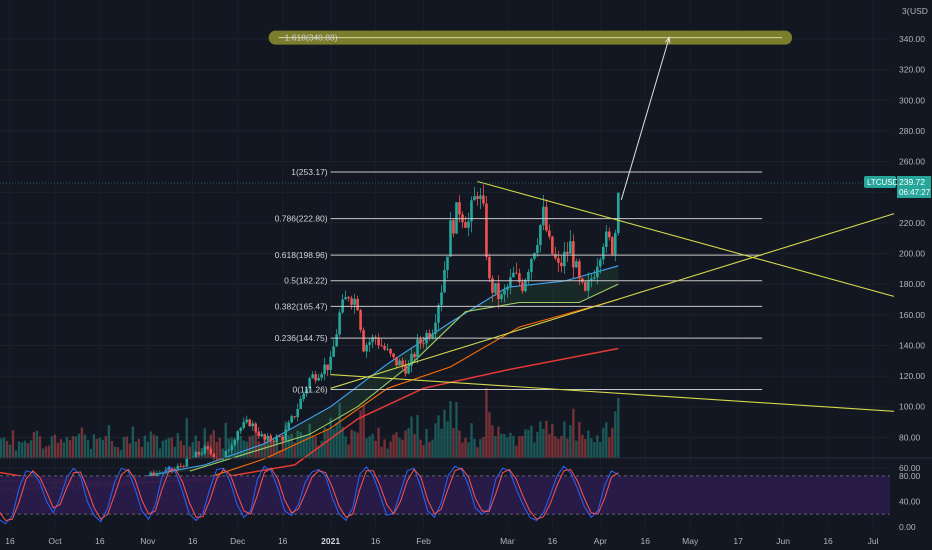  I want to click on descending-resistance-trendline, so click(686, 238).